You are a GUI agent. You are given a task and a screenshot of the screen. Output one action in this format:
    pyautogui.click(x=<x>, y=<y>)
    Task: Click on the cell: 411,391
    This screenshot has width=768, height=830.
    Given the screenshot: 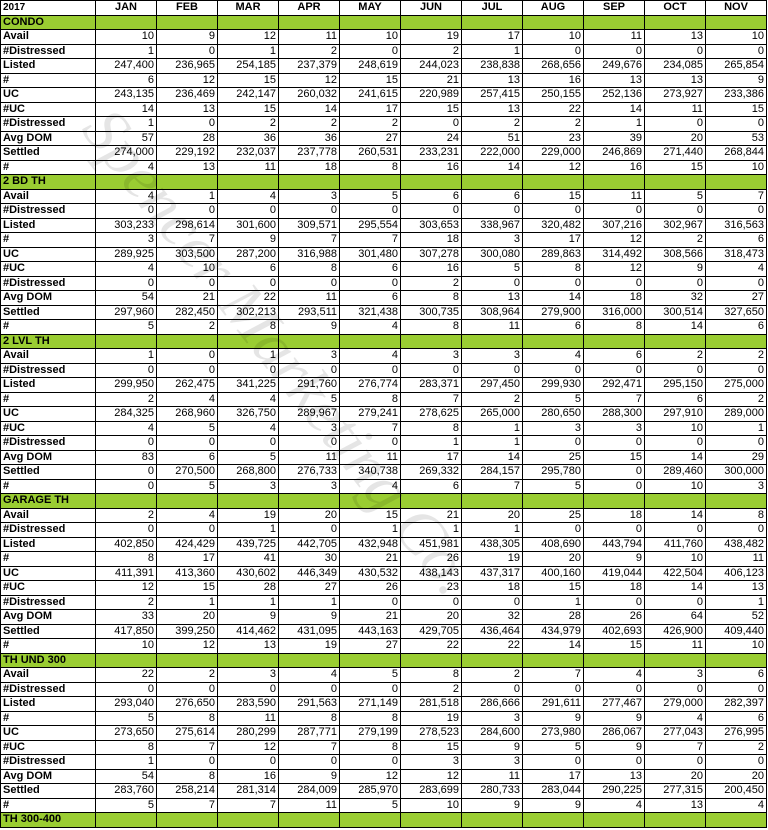 What is the action you would take?
    pyautogui.click(x=126, y=573)
    